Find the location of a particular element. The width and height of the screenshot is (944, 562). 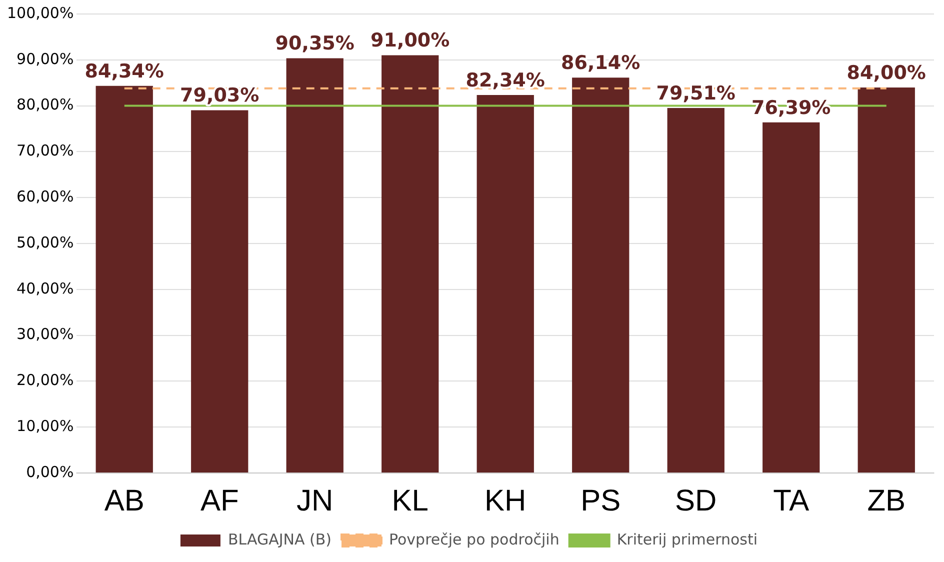

y-tick-label: 10,00% is located at coordinates (45, 425).